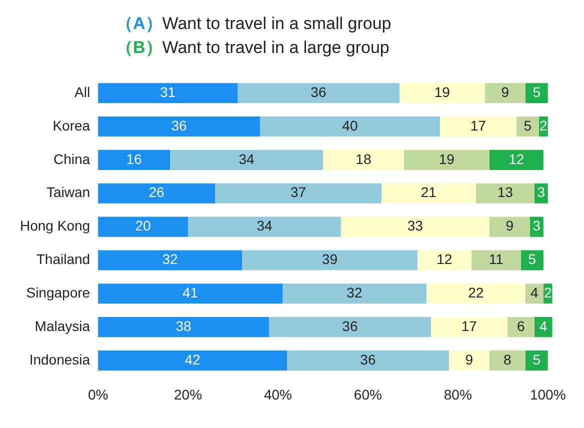  I want to click on data-label: 21, so click(428, 192).